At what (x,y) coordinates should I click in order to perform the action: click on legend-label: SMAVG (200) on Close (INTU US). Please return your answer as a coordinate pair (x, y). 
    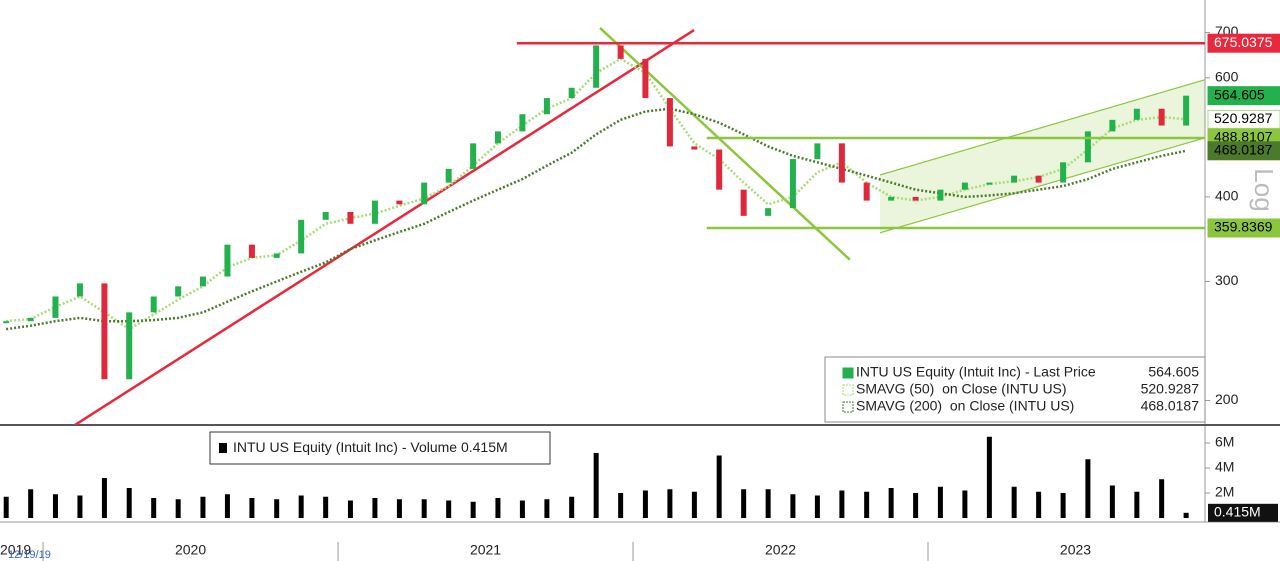
    Looking at the image, I should click on (965, 406).